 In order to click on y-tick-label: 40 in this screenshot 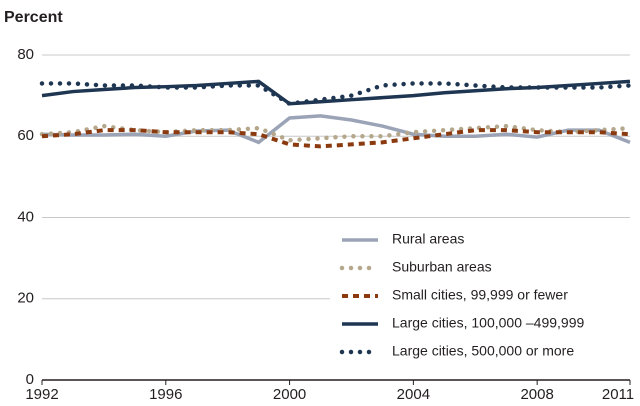, I will do `click(25, 216)`.